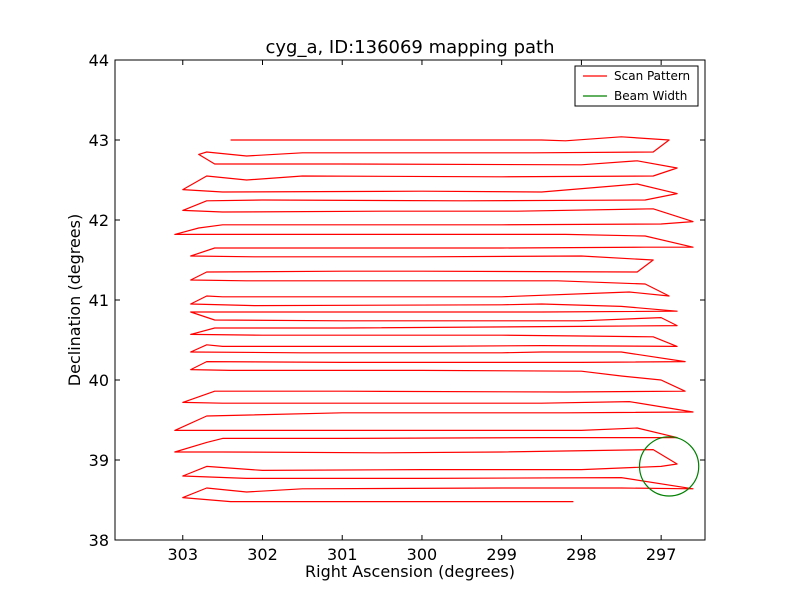 The width and height of the screenshot is (800, 600). I want to click on y-tick-label: 44, so click(99, 60).